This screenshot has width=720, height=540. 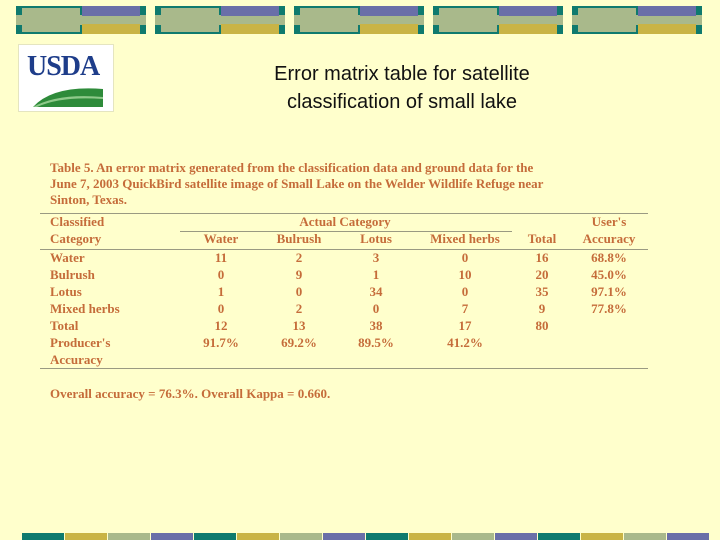 What do you see at coordinates (67, 257) in the screenshot?
I see `table-row-label: Water` at bounding box center [67, 257].